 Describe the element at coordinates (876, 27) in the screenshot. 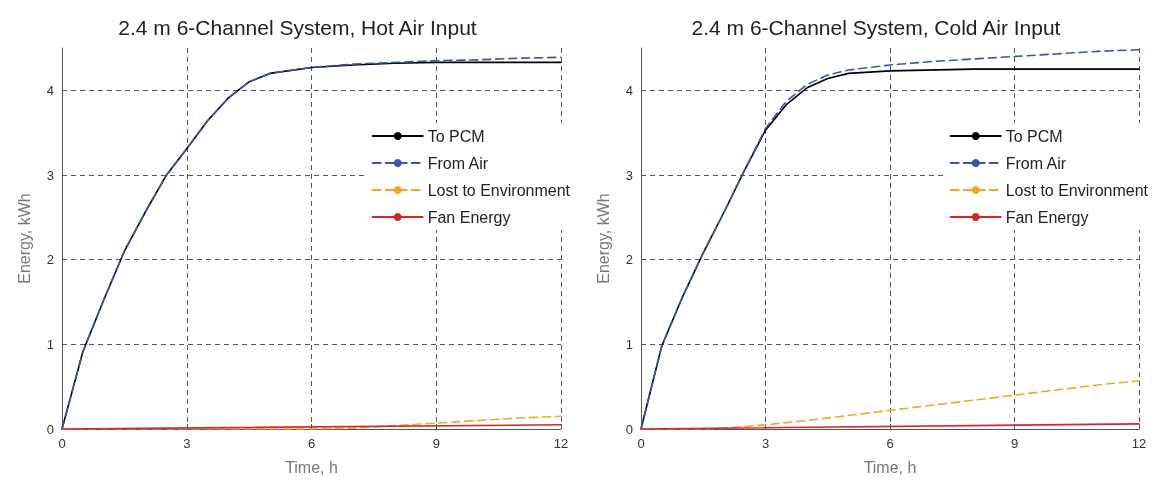

I see `chart-title: 2.4 m 6-Channel System, Cold Air Input` at that location.